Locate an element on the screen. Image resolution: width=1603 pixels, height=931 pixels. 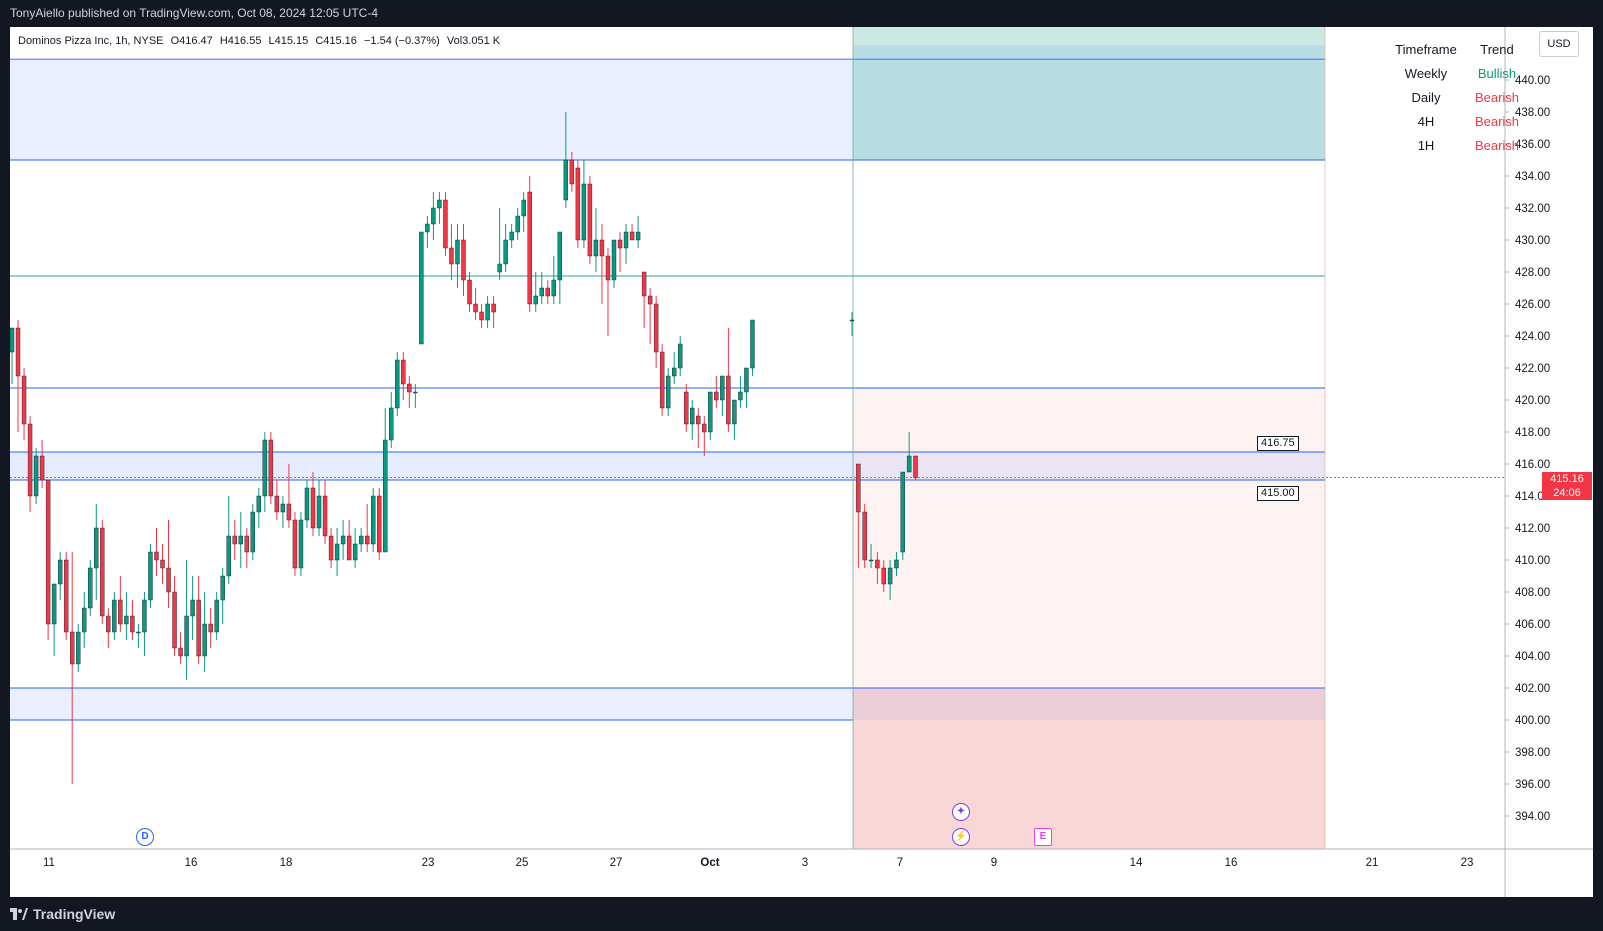
legend-volume: Vol3.051 K is located at coordinates (473, 41).